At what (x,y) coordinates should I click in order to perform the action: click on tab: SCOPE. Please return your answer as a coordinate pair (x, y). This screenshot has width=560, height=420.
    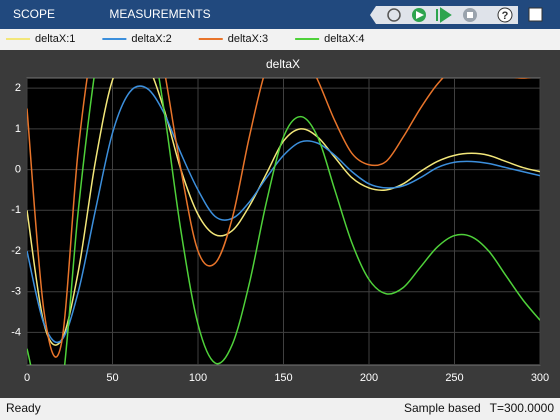
    Looking at the image, I should click on (34, 14).